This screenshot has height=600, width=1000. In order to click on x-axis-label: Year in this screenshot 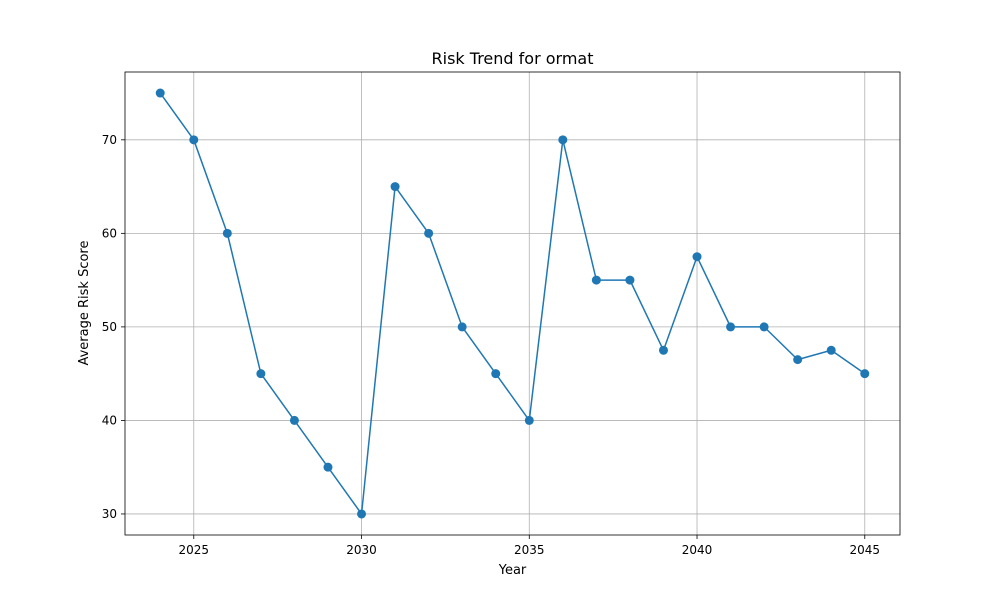, I will do `click(512, 570)`.